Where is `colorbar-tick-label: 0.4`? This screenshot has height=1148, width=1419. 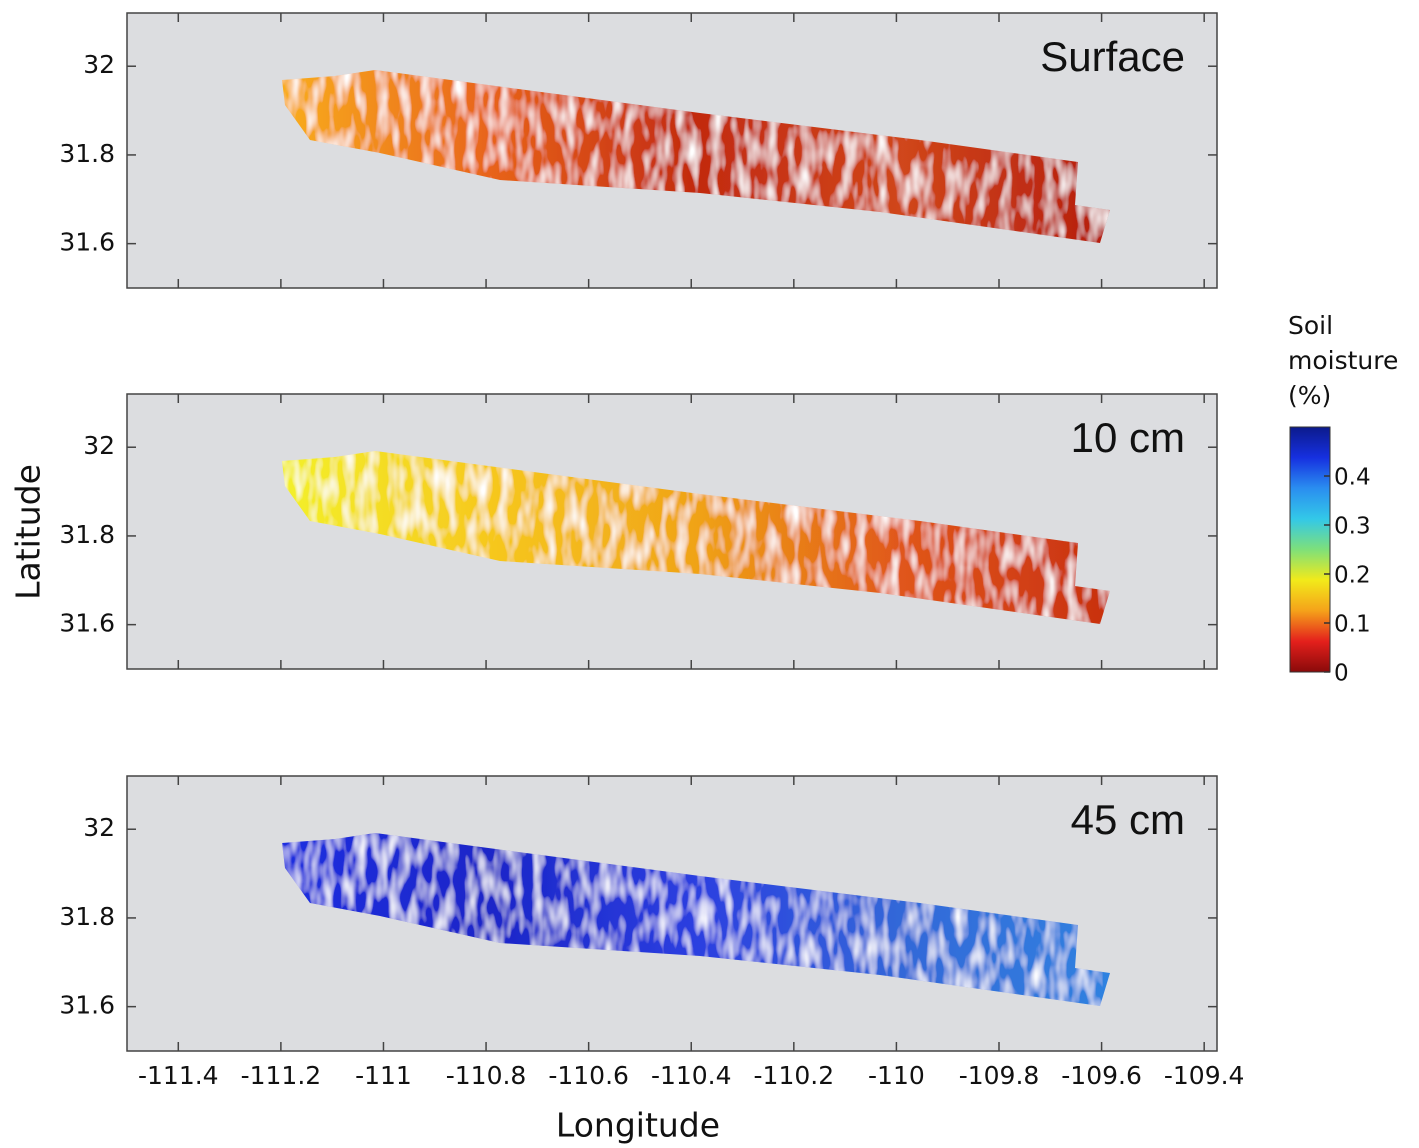
colorbar-tick-label: 0.4 is located at coordinates (1352, 478).